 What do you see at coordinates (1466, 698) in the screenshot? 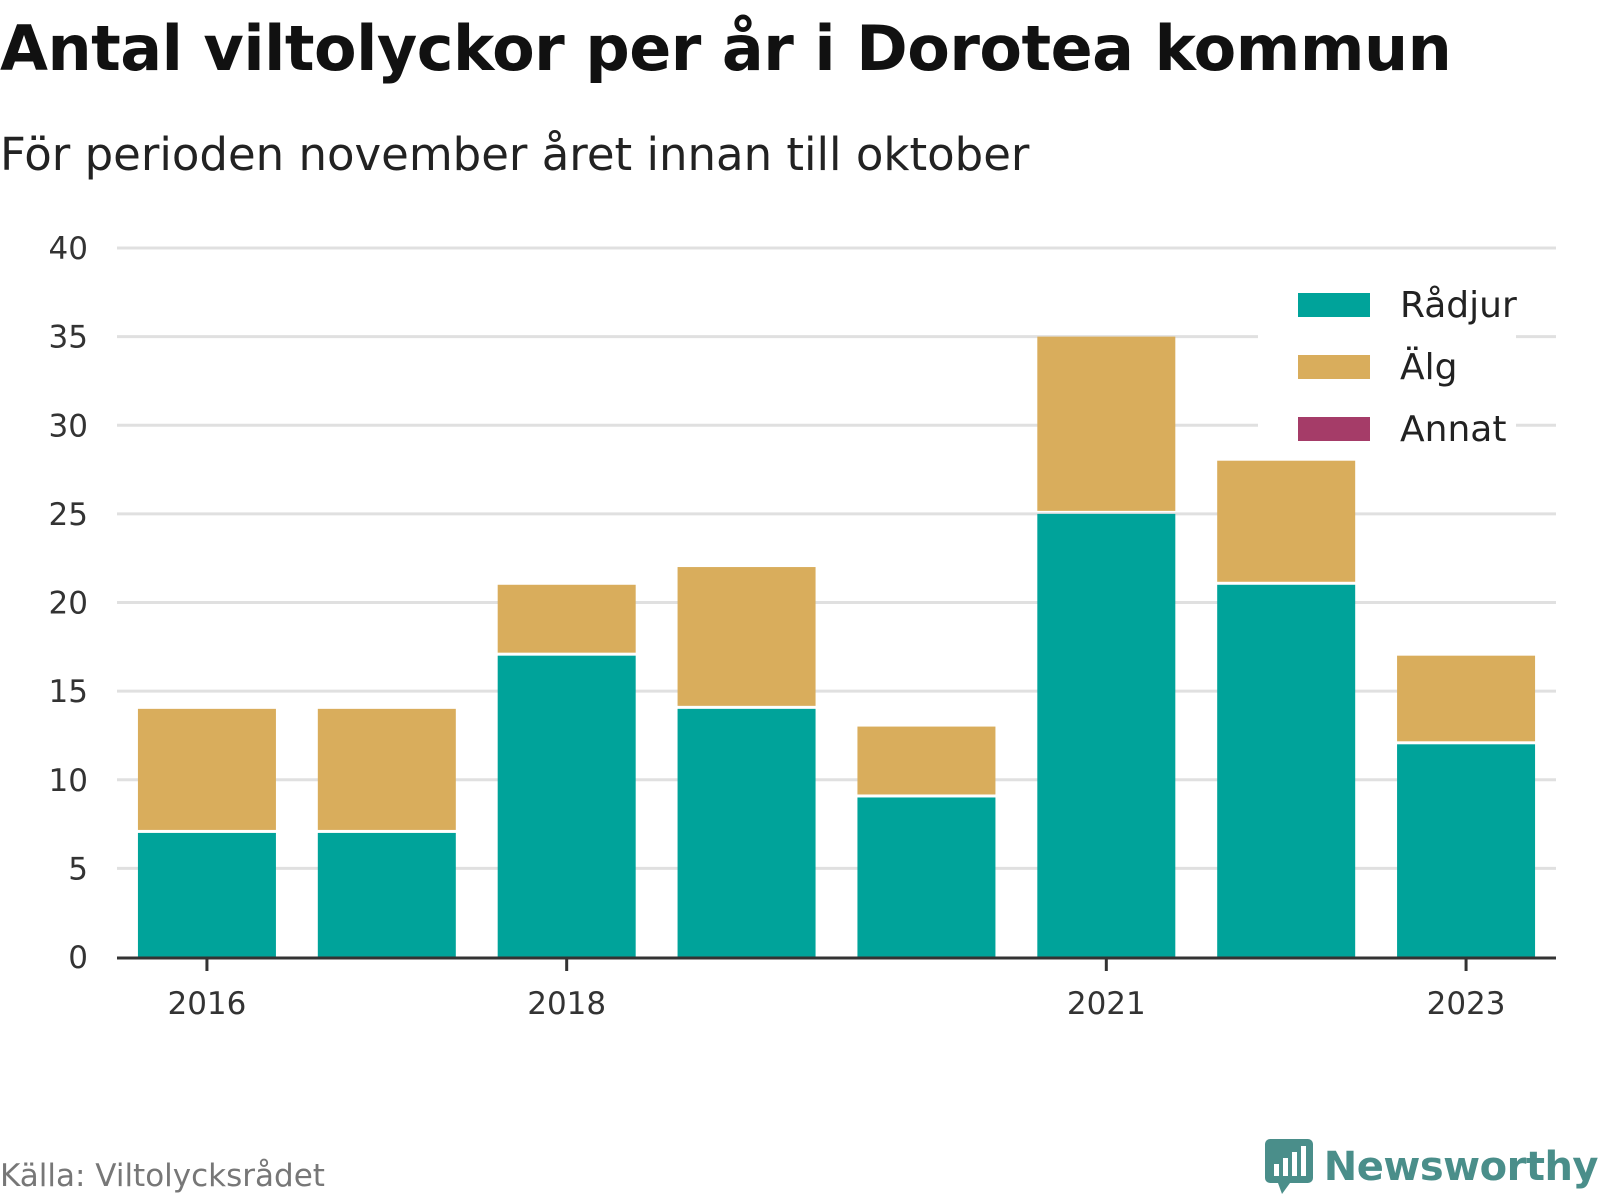
I see `bar-älg-2023` at bounding box center [1466, 698].